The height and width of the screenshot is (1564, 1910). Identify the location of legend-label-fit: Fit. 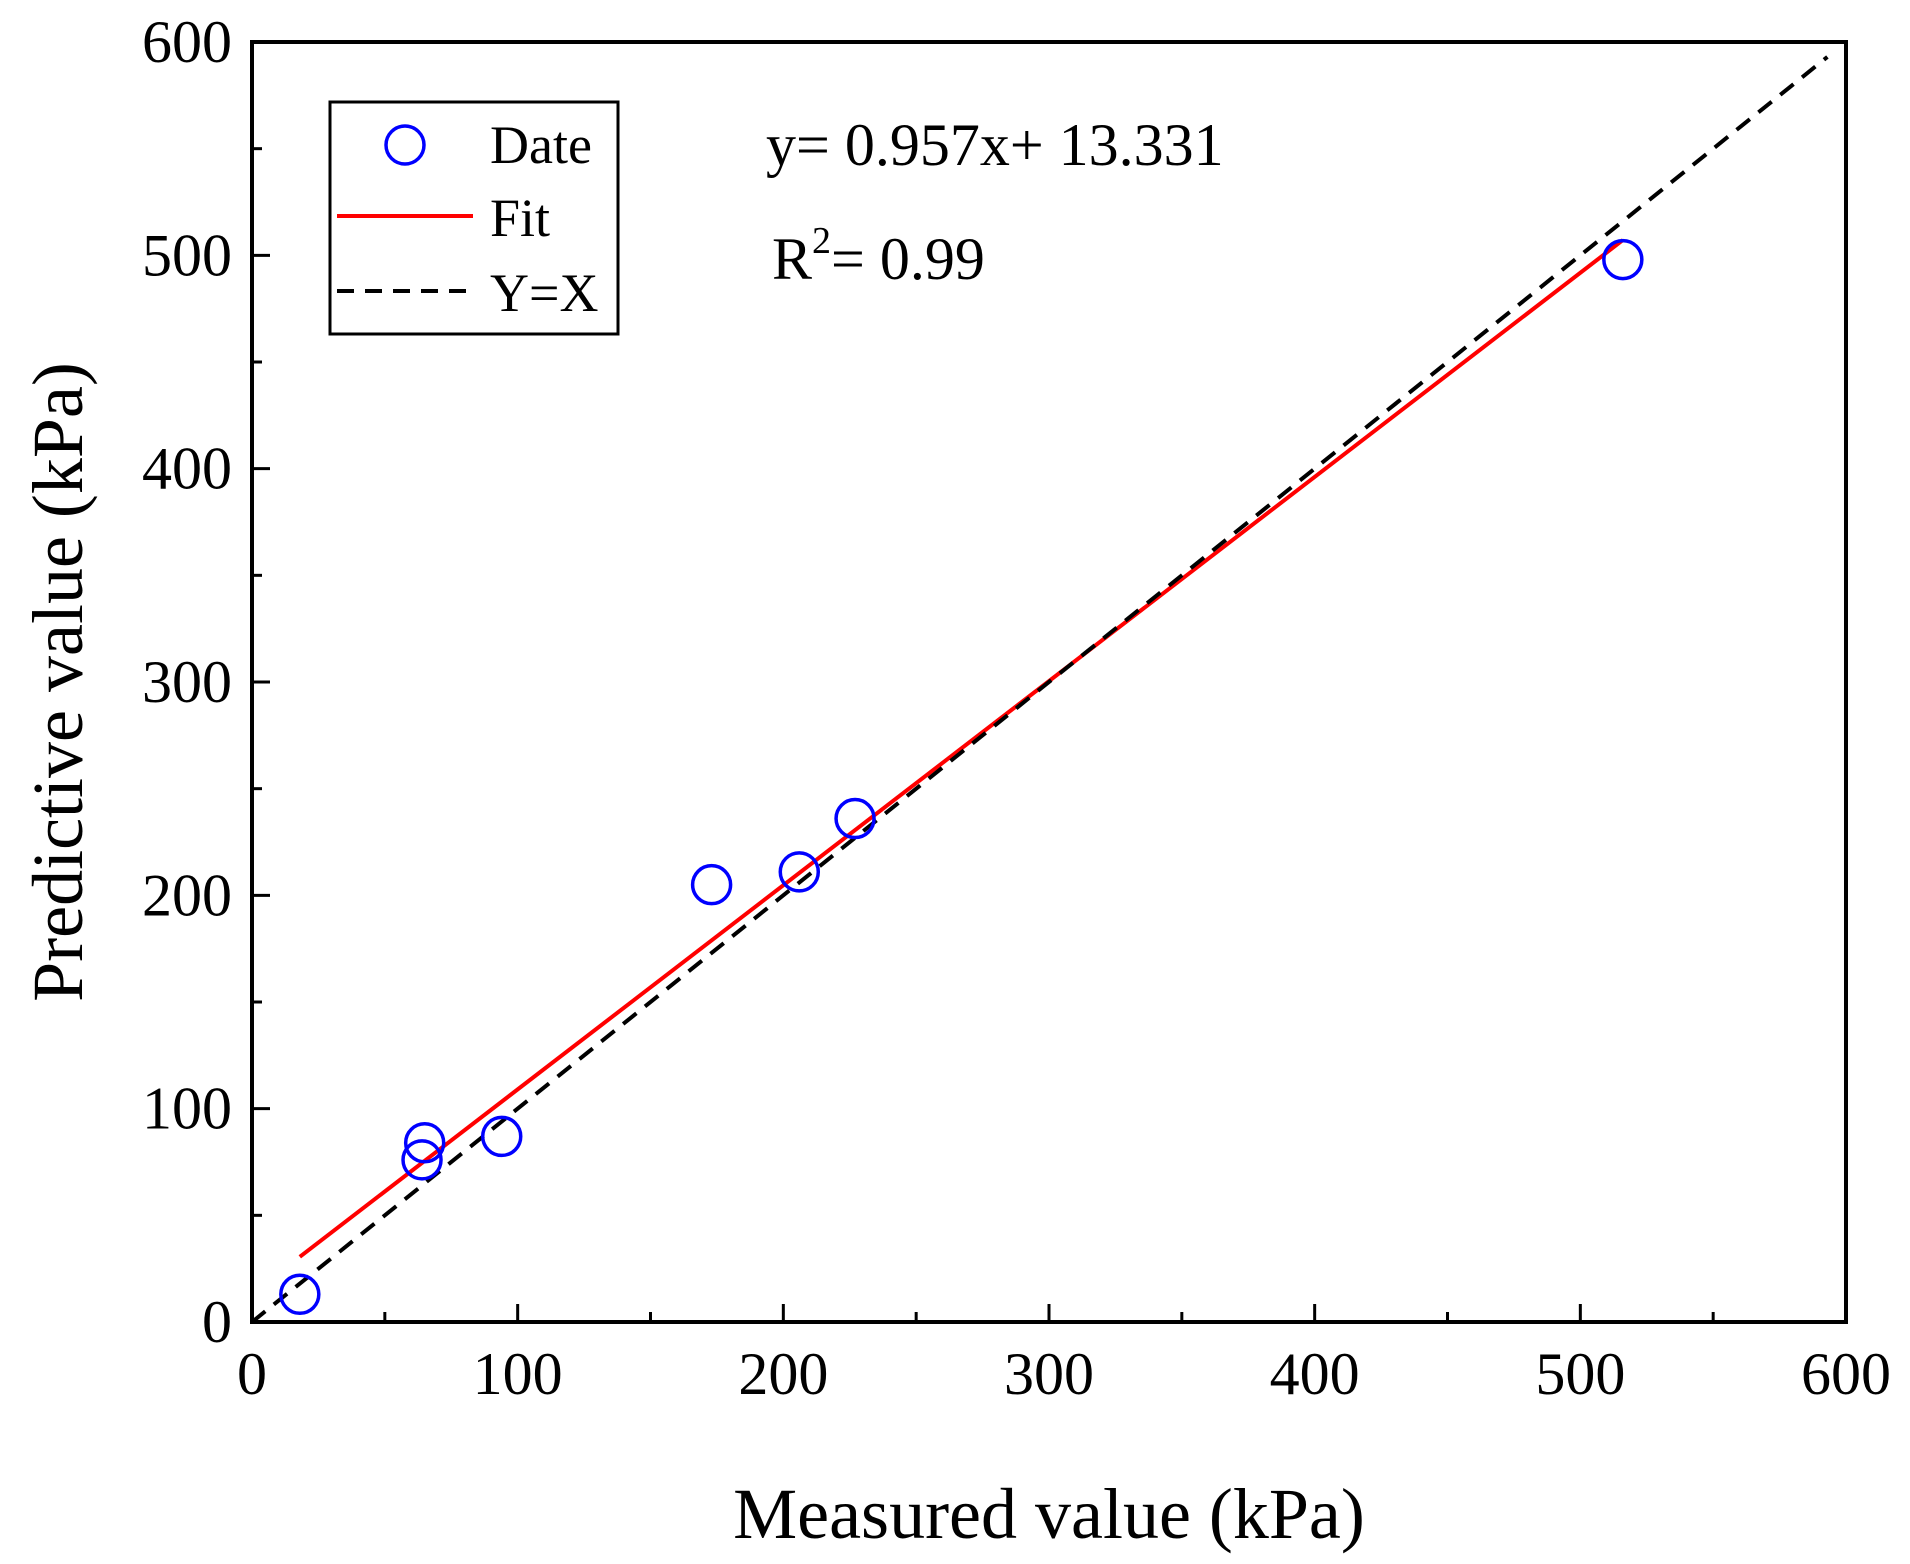
(520, 218).